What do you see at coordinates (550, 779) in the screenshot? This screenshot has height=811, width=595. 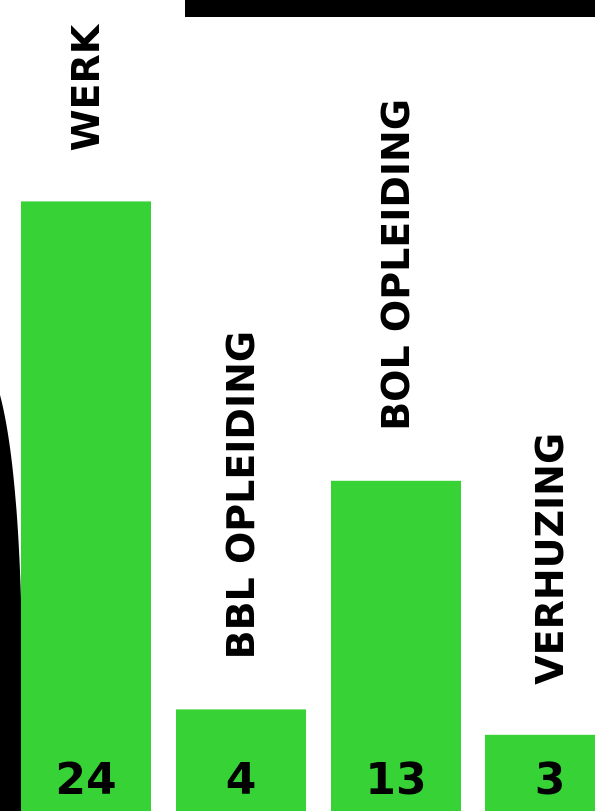 I see `bar-value-label: 3` at bounding box center [550, 779].